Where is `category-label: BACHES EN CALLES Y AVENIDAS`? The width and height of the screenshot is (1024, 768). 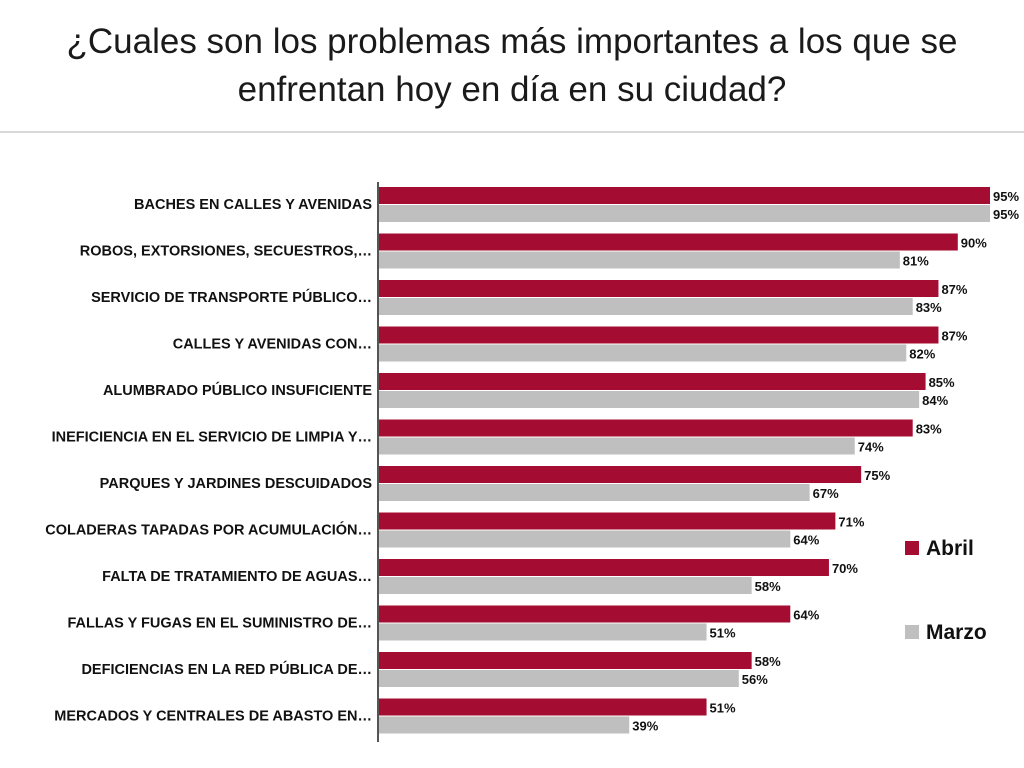 category-label: BACHES EN CALLES Y AVENIDAS is located at coordinates (253, 205).